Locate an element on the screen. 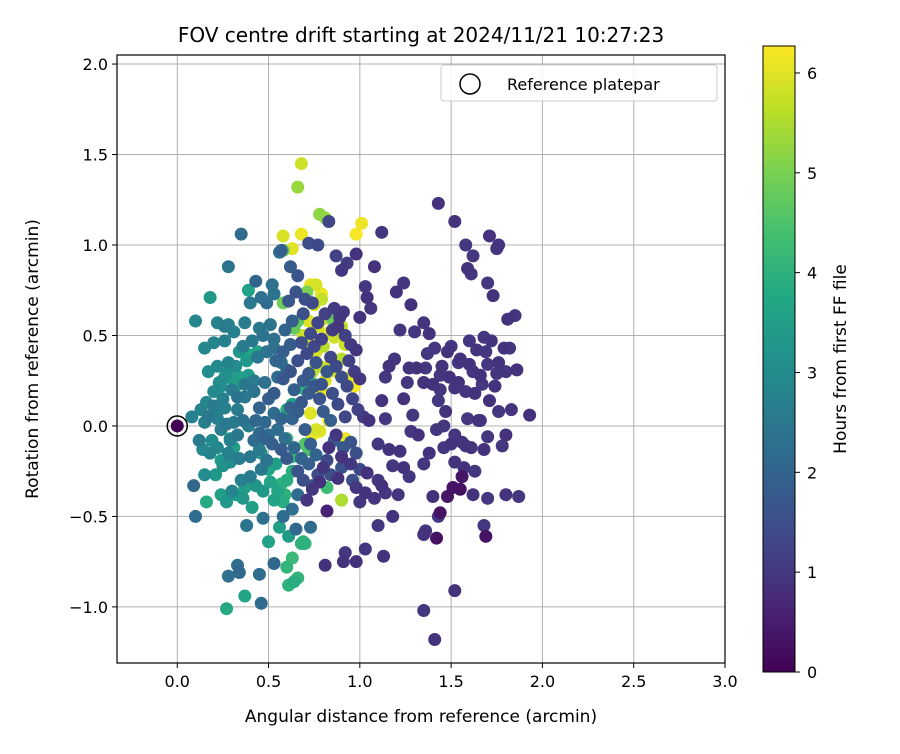 This screenshot has width=900, height=754. x-tick-label: 3.0 is located at coordinates (724, 681).